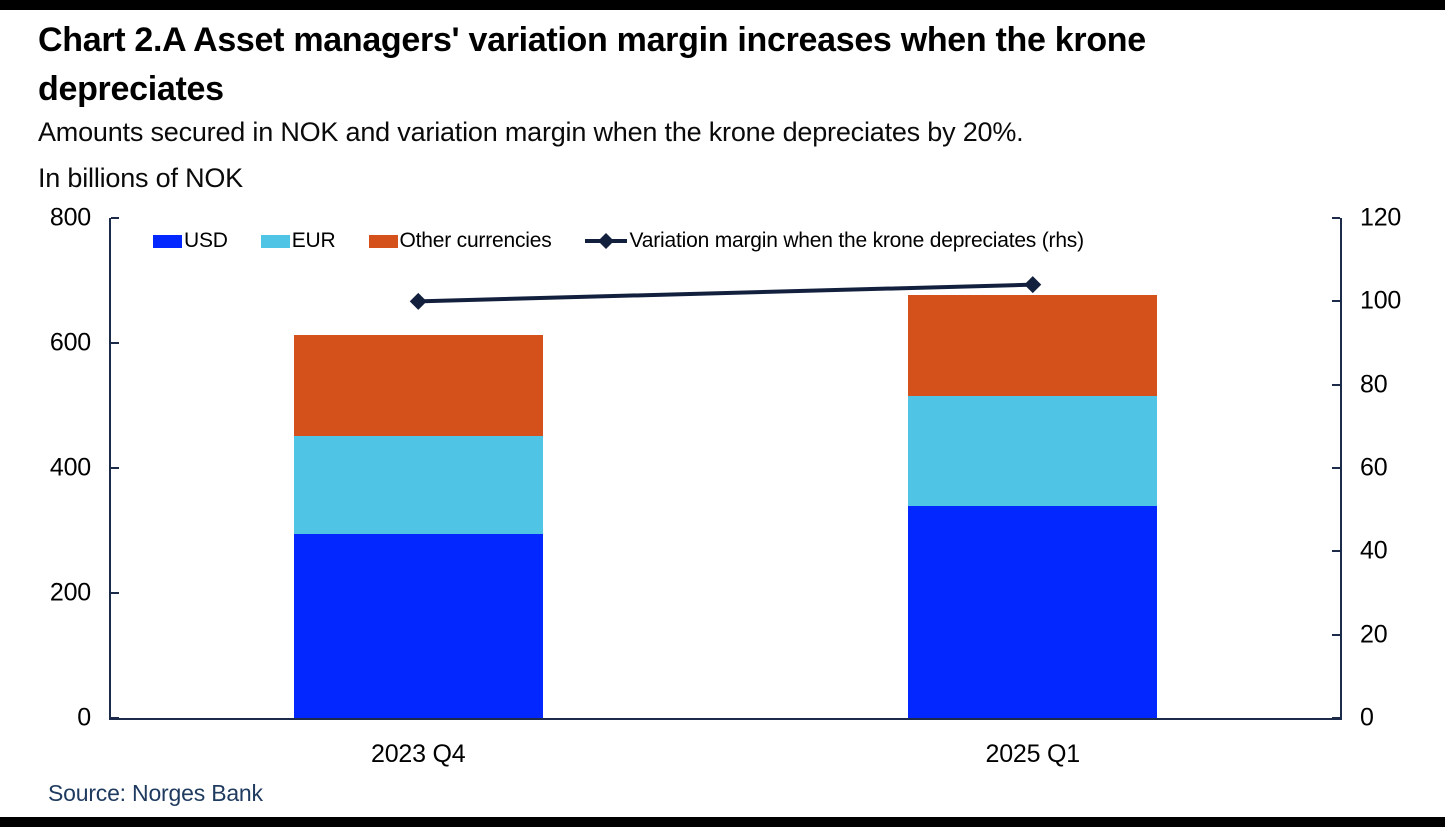  I want to click on legend-item-other-currencies: Other currencies, so click(460, 241).